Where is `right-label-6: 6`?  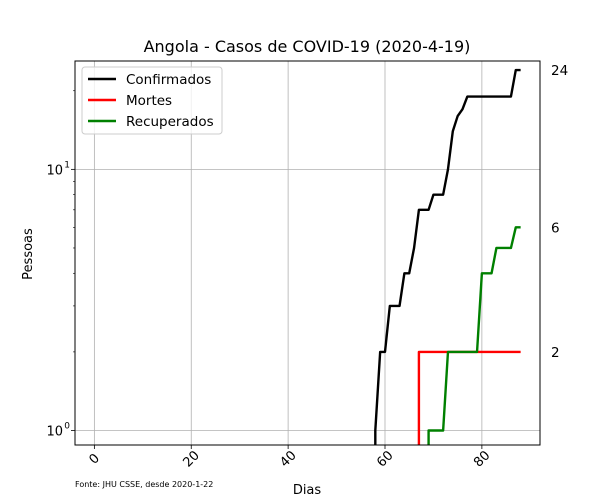
right-label-6: 6 is located at coordinates (555, 228).